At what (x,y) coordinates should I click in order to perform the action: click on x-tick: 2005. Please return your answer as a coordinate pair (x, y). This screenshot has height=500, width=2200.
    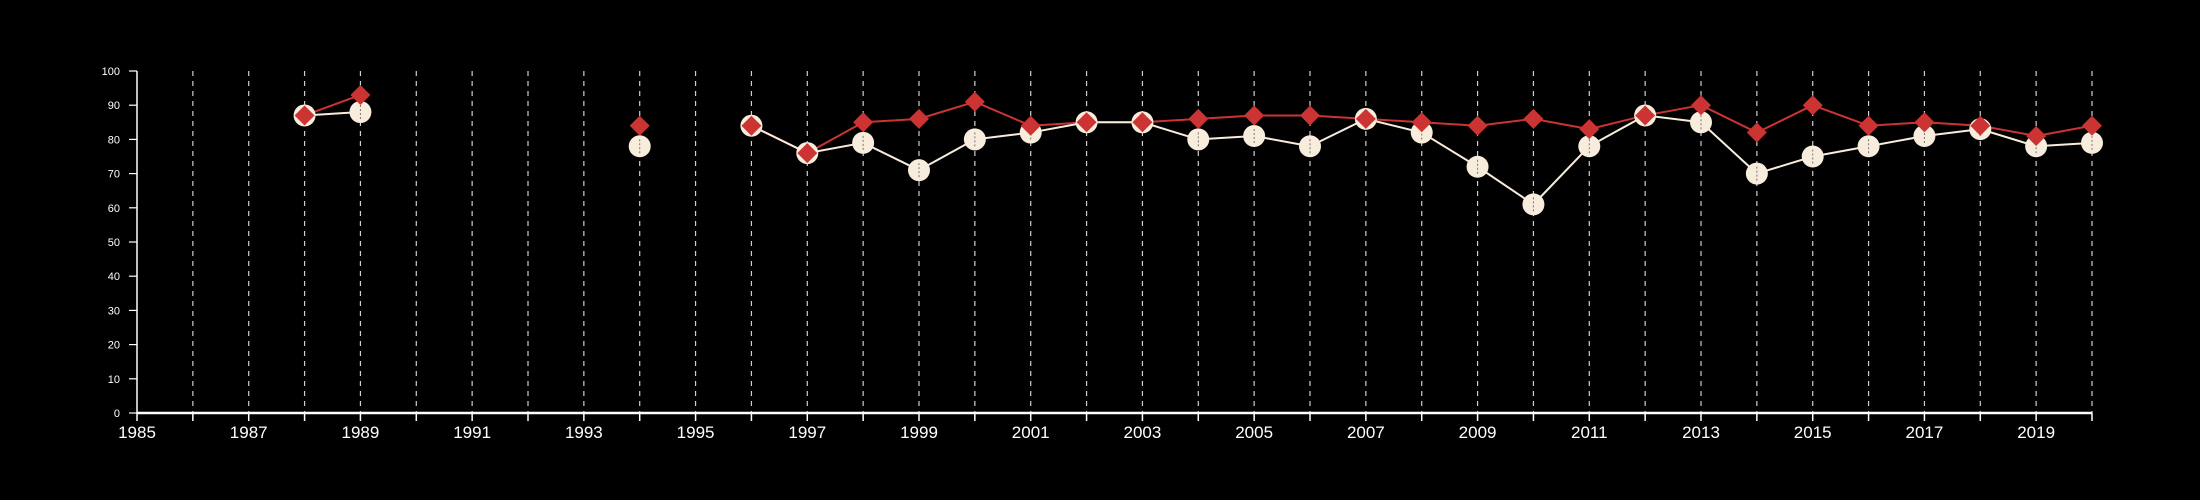
    Looking at the image, I should click on (1254, 432).